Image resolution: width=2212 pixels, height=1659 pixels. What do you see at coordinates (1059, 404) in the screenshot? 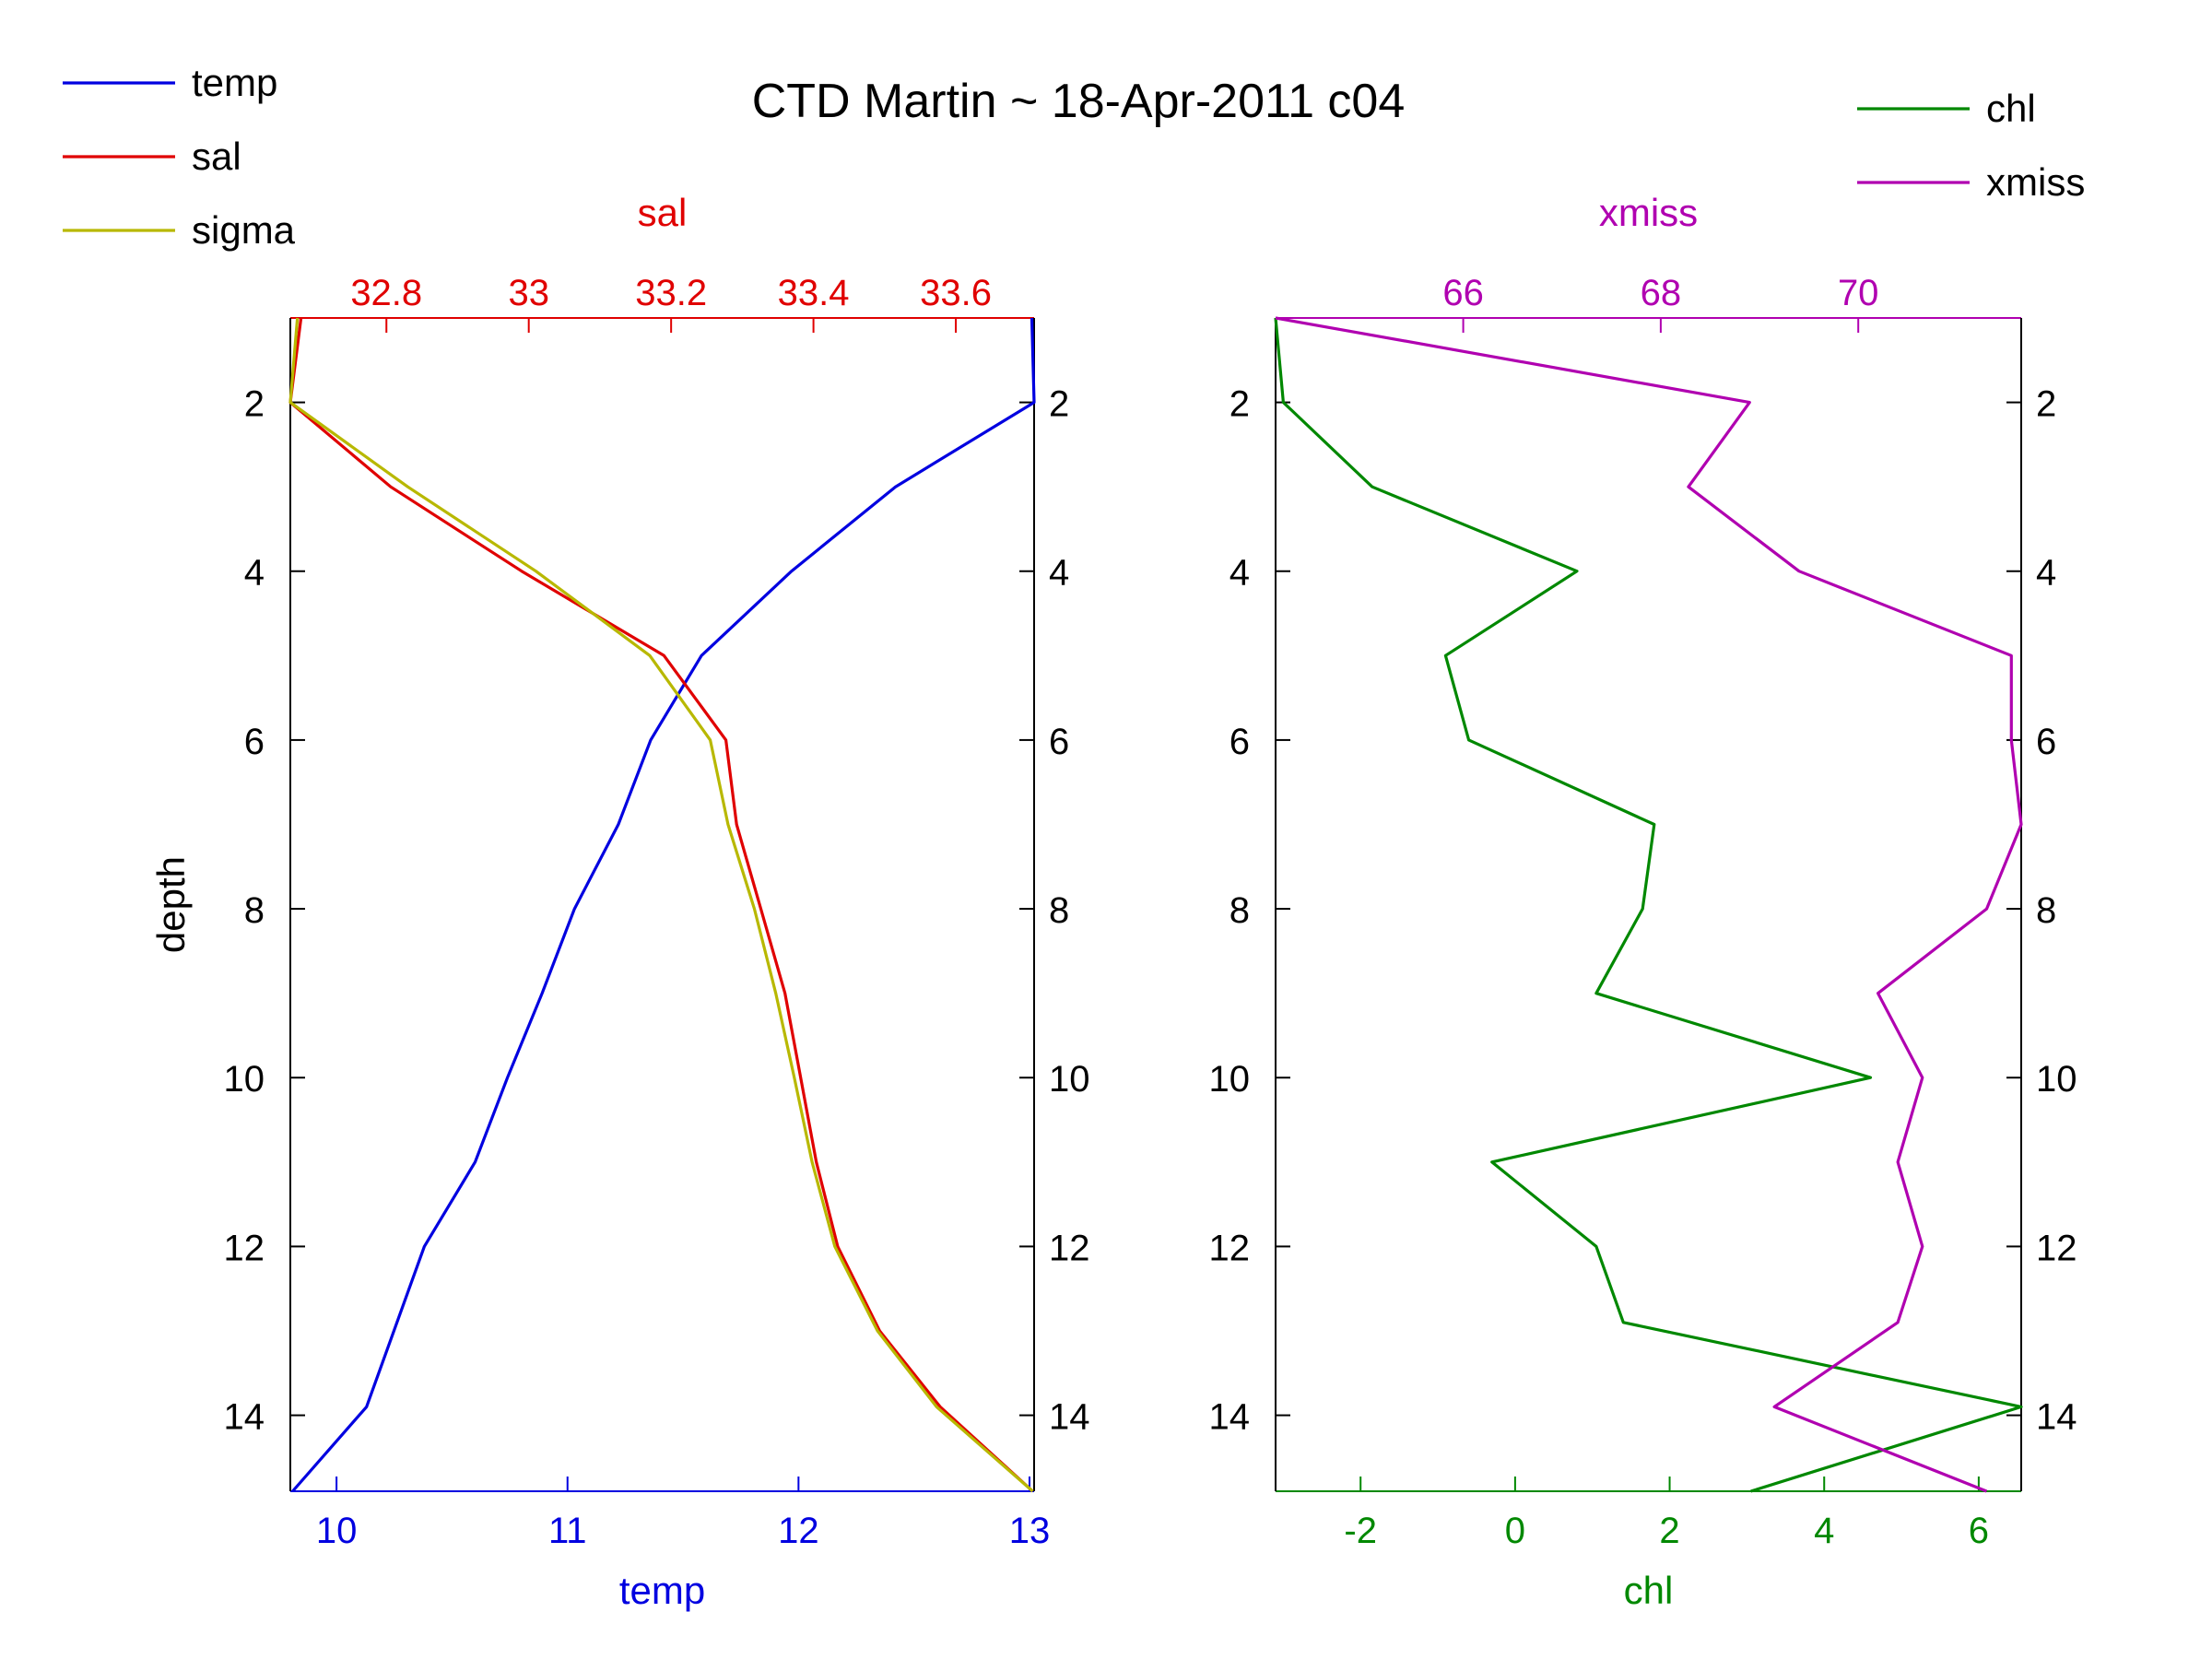
I see `left-ytick-label-right: 2` at bounding box center [1059, 404].